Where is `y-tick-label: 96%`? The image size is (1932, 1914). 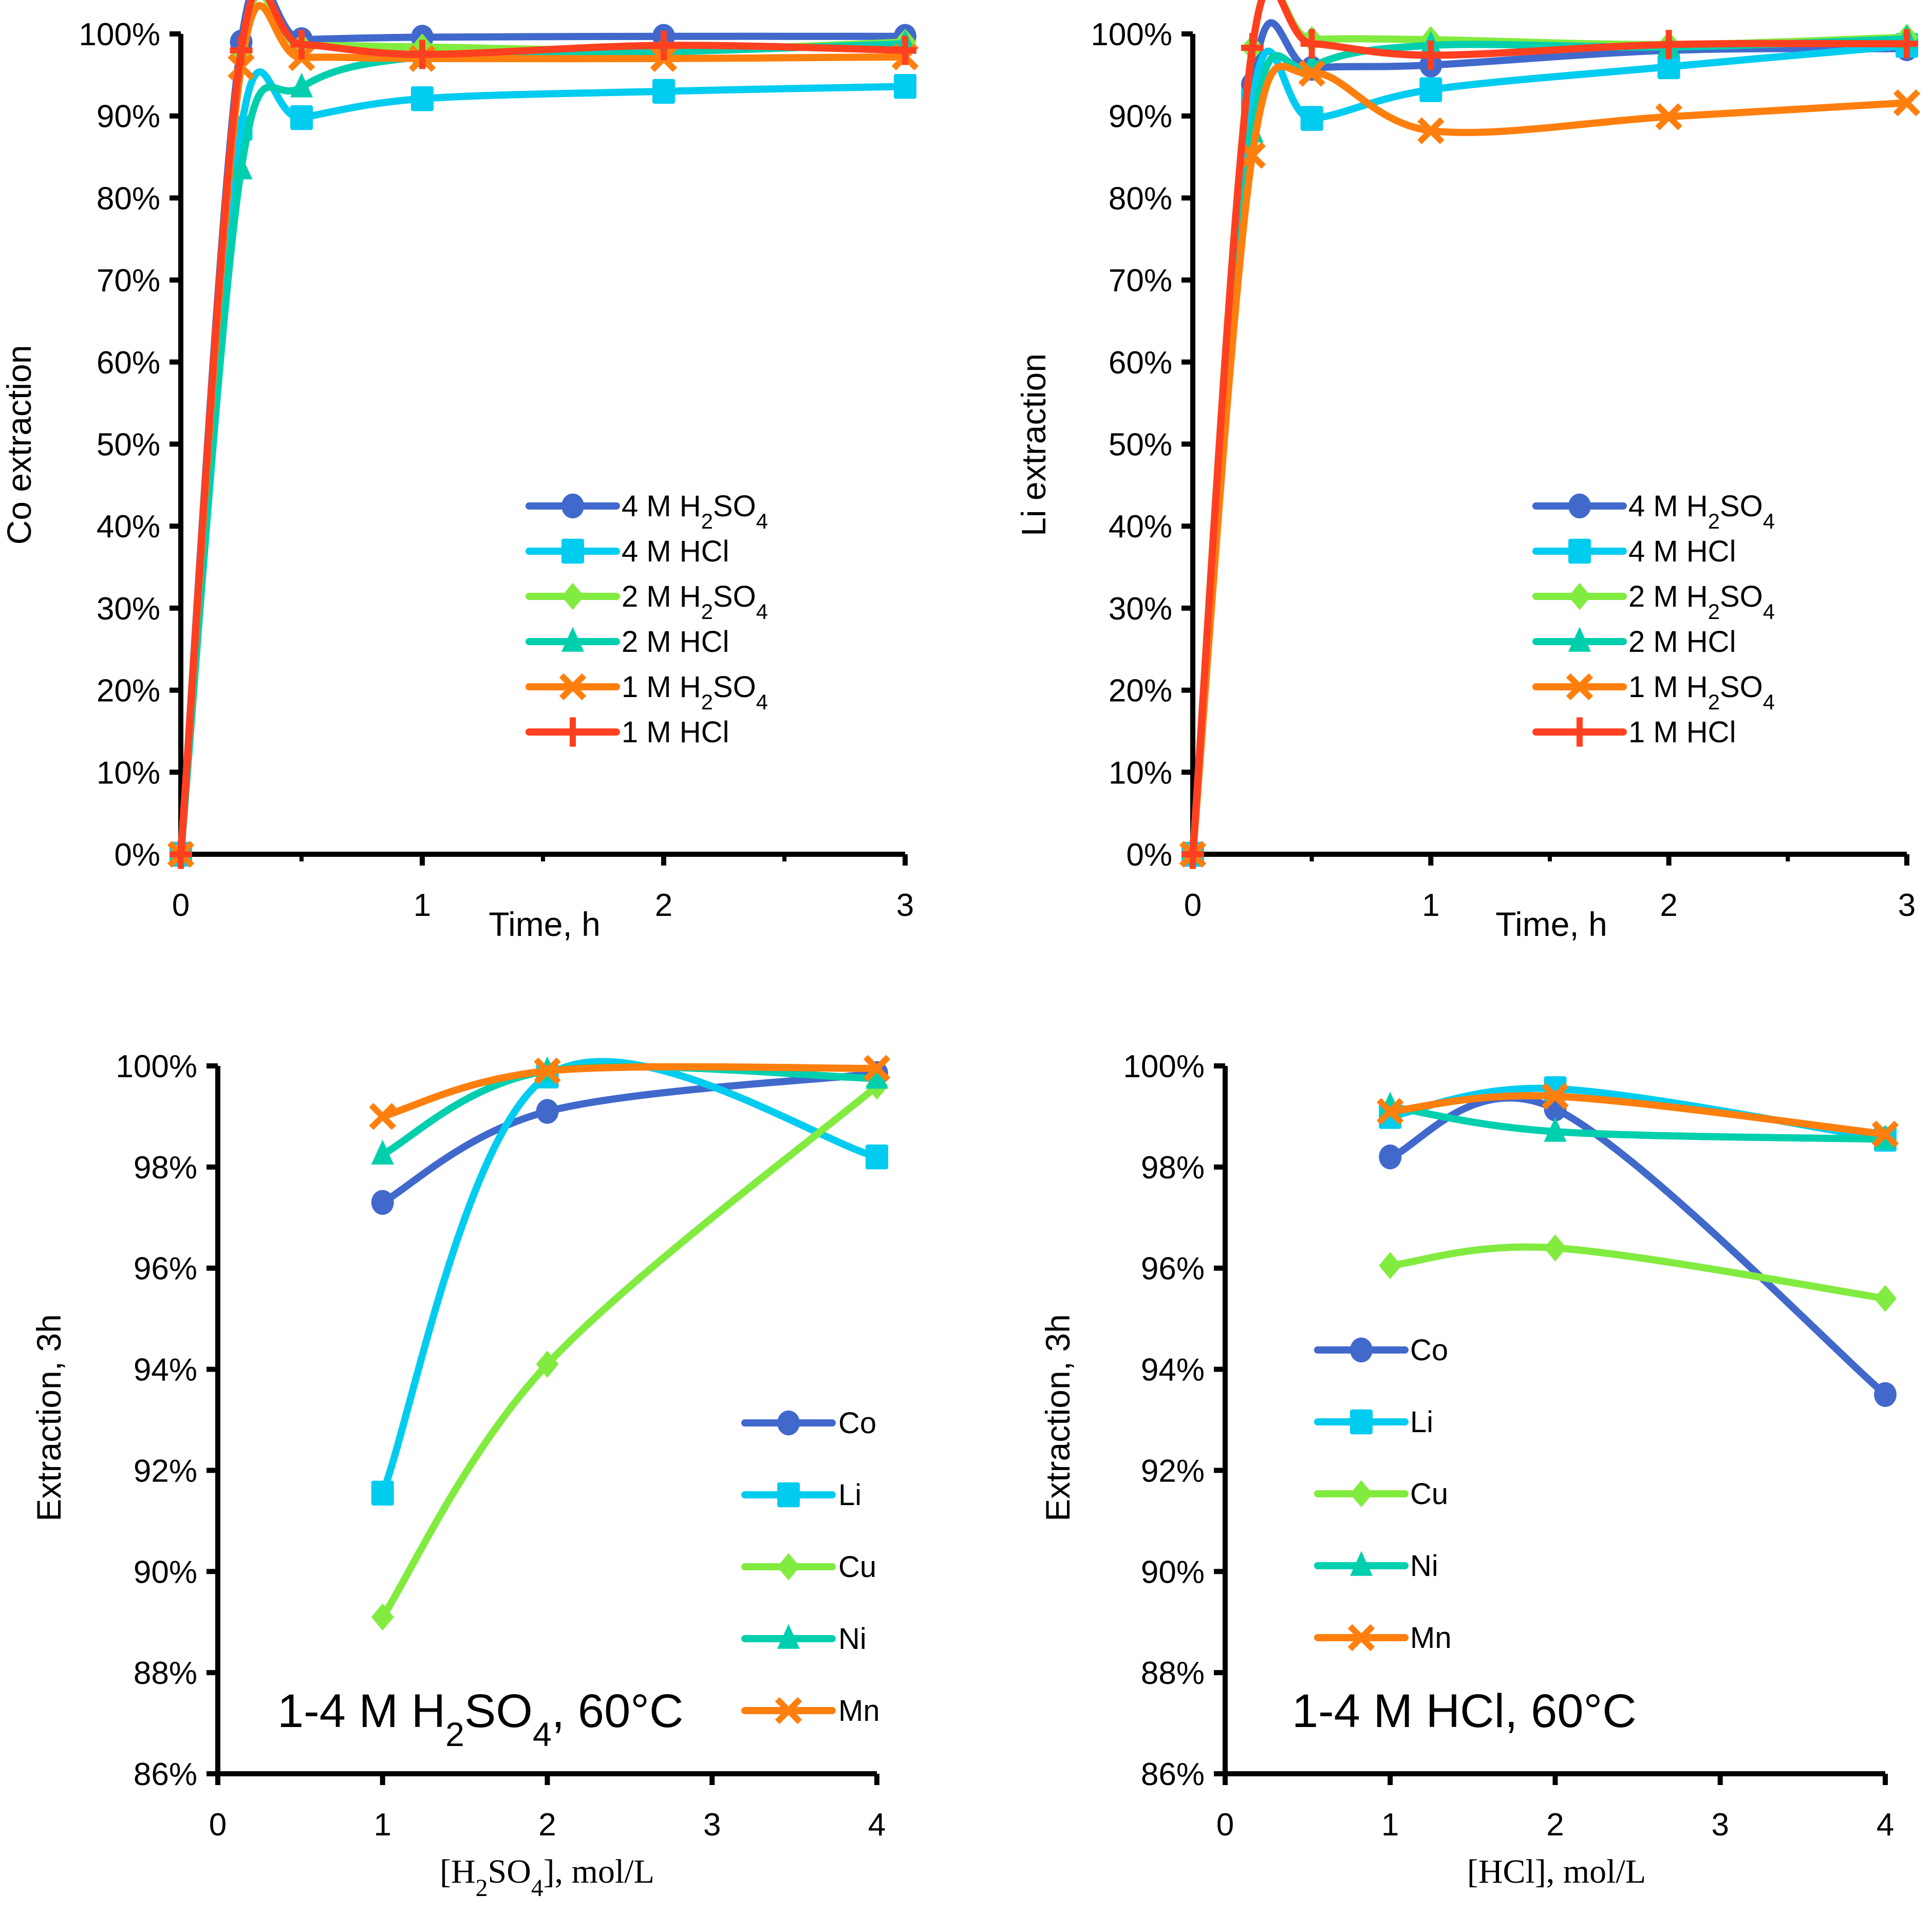 y-tick-label: 96% is located at coordinates (1173, 1269).